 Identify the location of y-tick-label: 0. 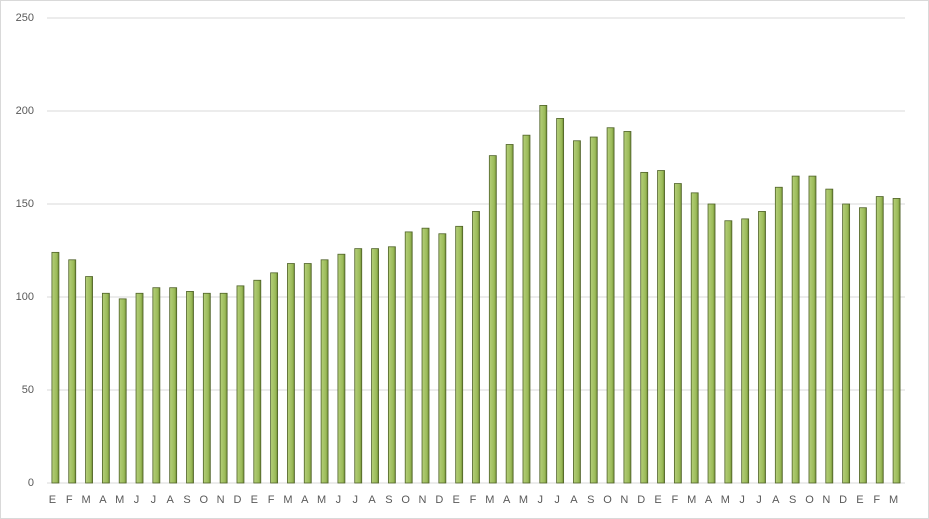
(31, 483).